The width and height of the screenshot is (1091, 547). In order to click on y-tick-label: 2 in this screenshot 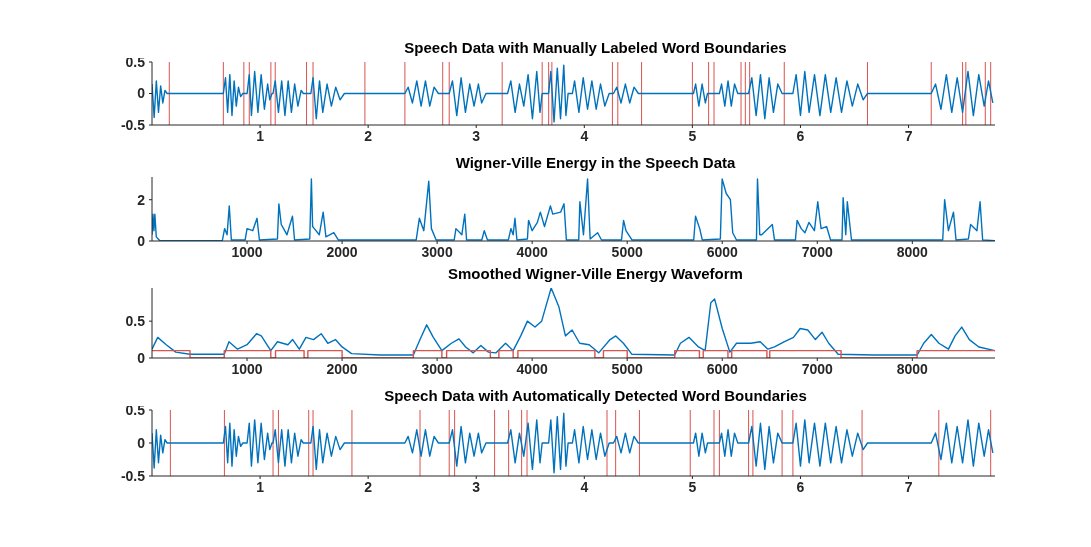, I will do `click(141, 199)`.